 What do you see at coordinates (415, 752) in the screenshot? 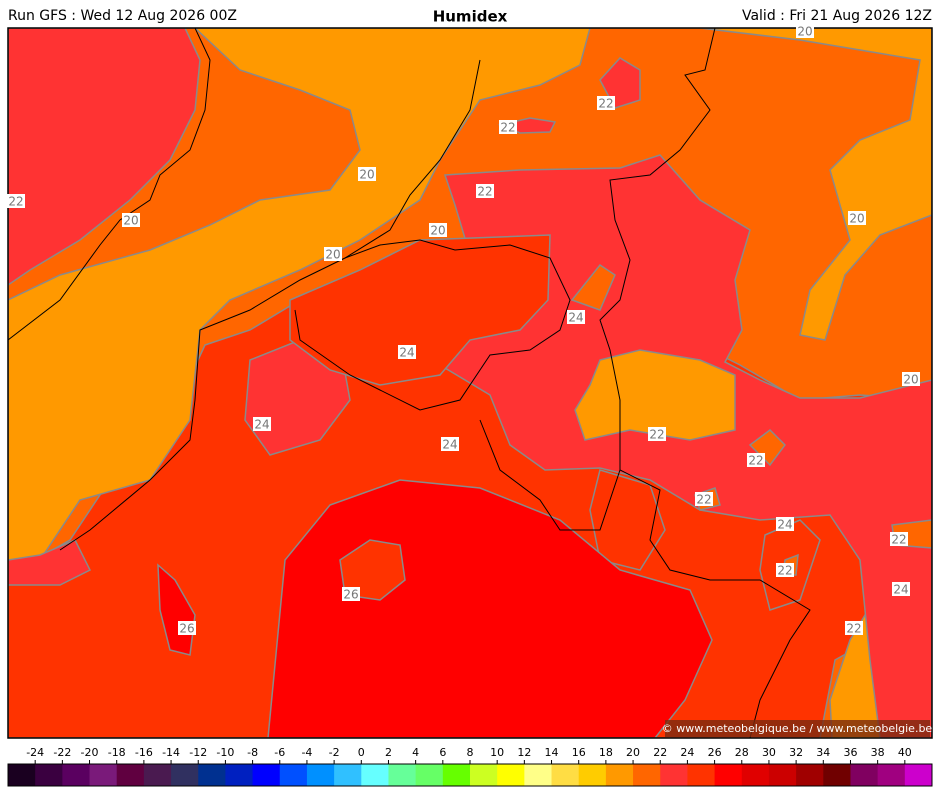
I see `colorbar-tick-label: 4` at bounding box center [415, 752].